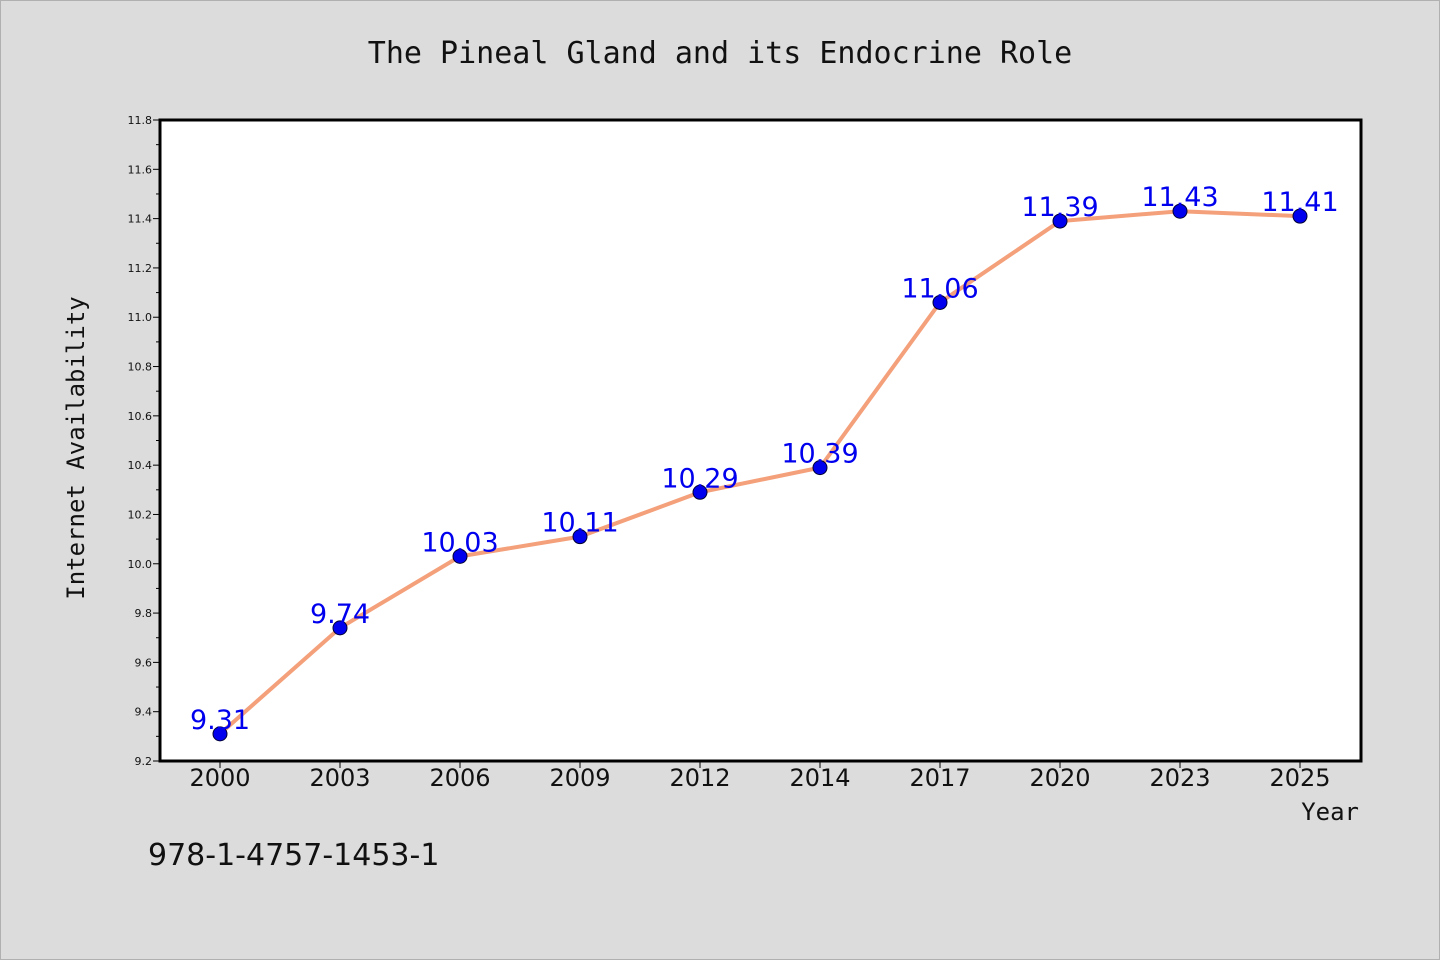  What do you see at coordinates (819, 454) in the screenshot?
I see `data-label: 10.39` at bounding box center [819, 454].